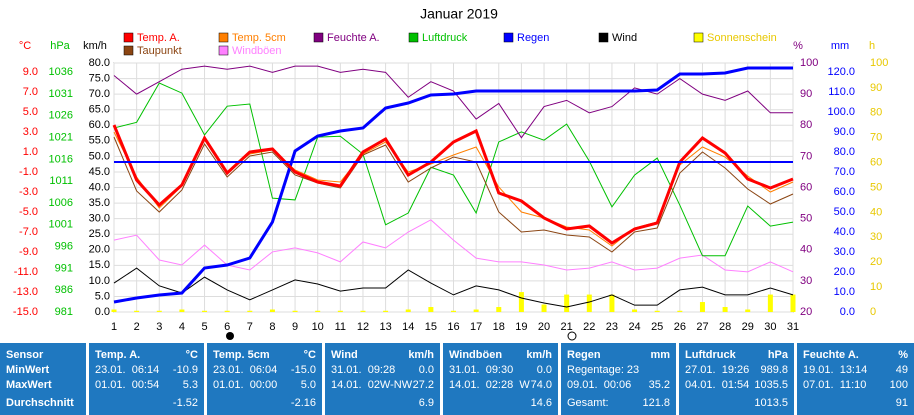  I want to click on y-tick-label: 986, so click(64, 290).